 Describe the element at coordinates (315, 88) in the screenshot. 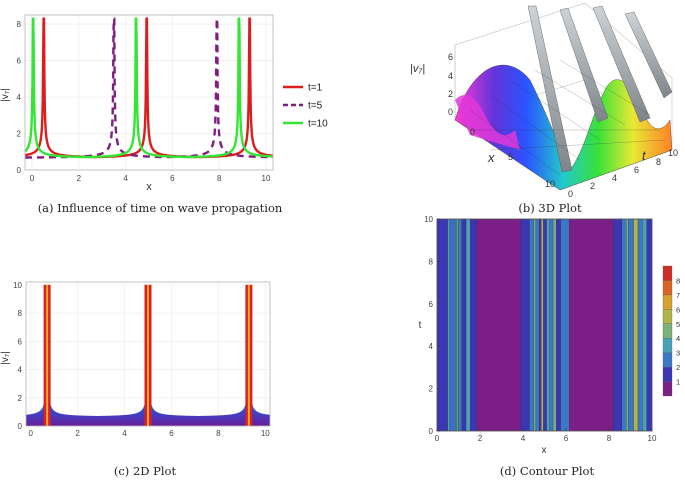

I see `legend-label: t=1` at that location.